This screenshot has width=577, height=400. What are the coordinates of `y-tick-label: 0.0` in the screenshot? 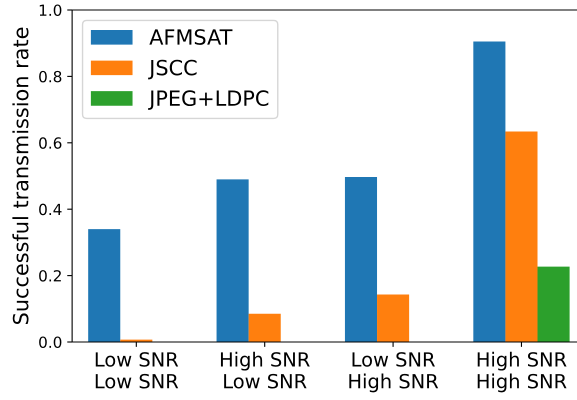 It's located at (50, 342).